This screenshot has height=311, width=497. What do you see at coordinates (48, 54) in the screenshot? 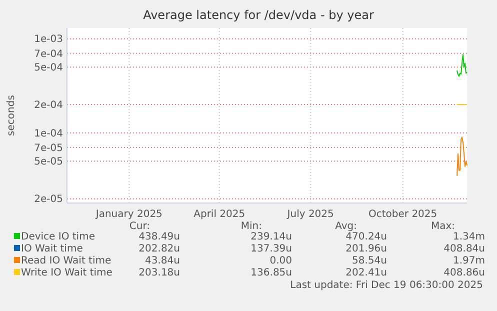
I see `y-tick-label: 7e-04` at bounding box center [48, 54].